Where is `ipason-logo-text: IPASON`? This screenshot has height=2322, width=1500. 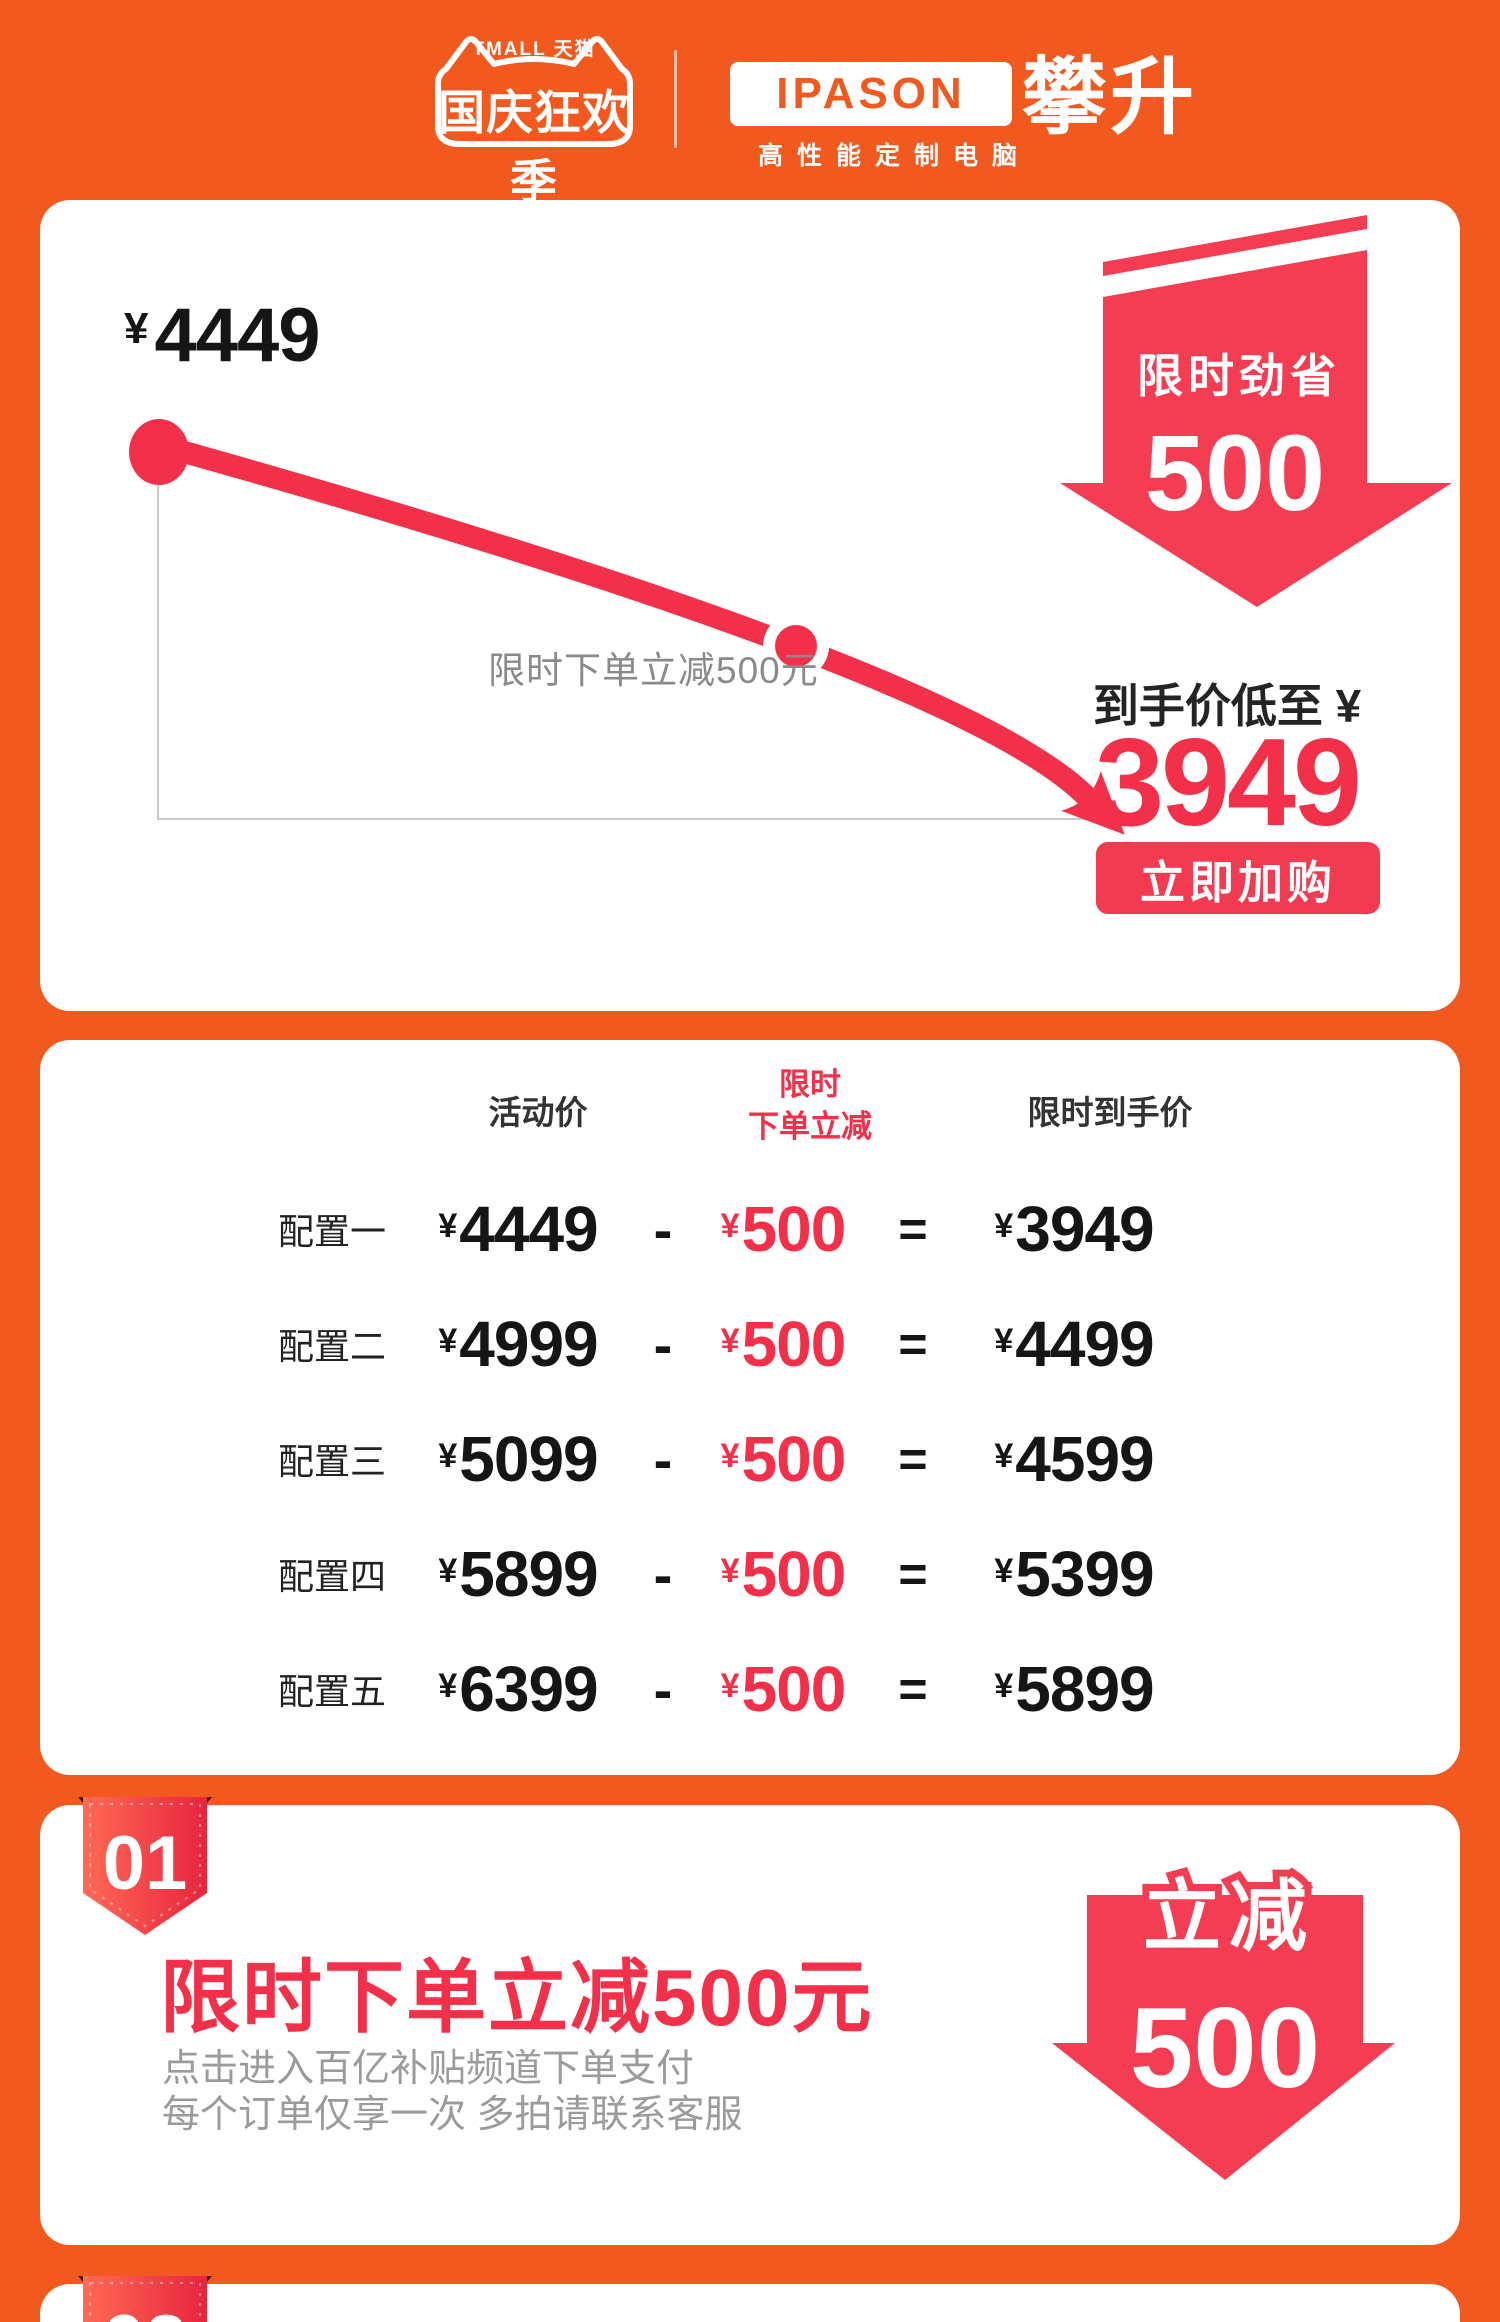
ipason-logo-text: IPASON is located at coordinates (871, 93).